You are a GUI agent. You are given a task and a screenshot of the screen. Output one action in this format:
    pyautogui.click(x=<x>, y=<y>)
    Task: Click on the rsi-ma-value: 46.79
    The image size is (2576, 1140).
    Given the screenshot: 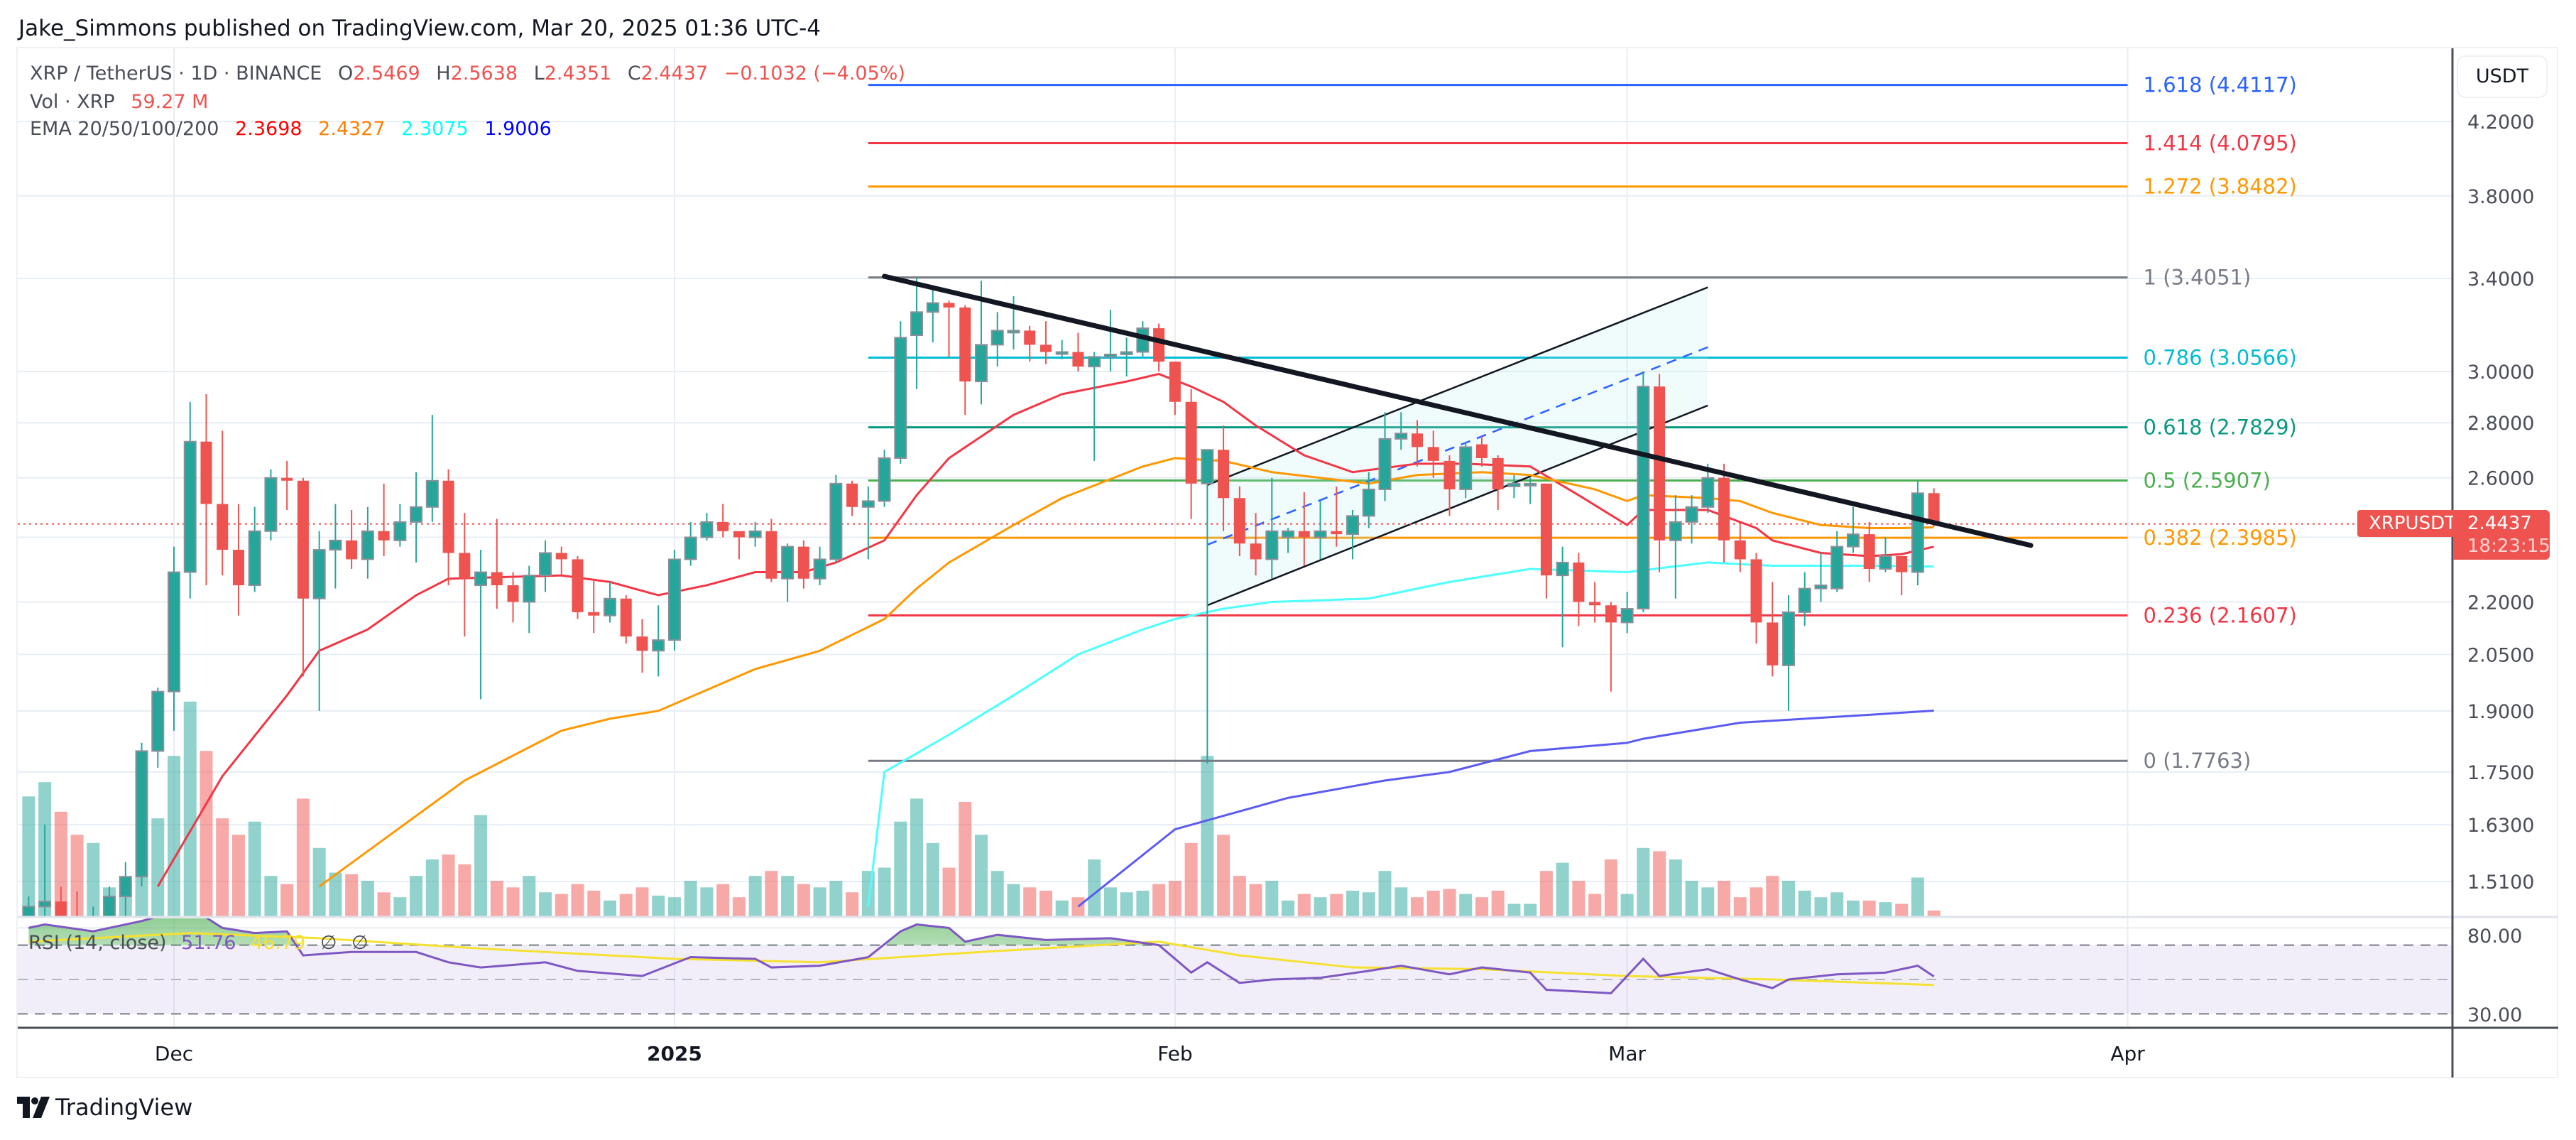 What is the action you would take?
    pyautogui.click(x=278, y=943)
    